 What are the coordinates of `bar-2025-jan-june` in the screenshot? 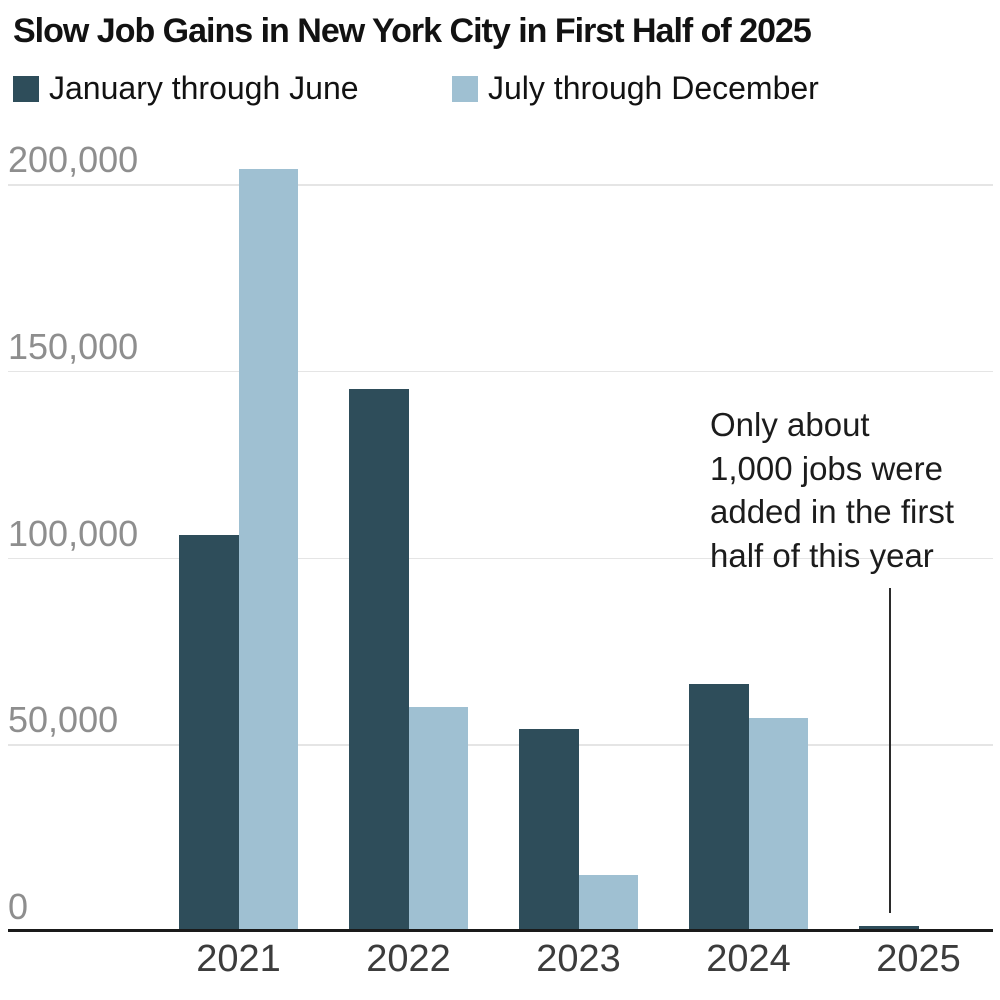 It's located at (889, 927).